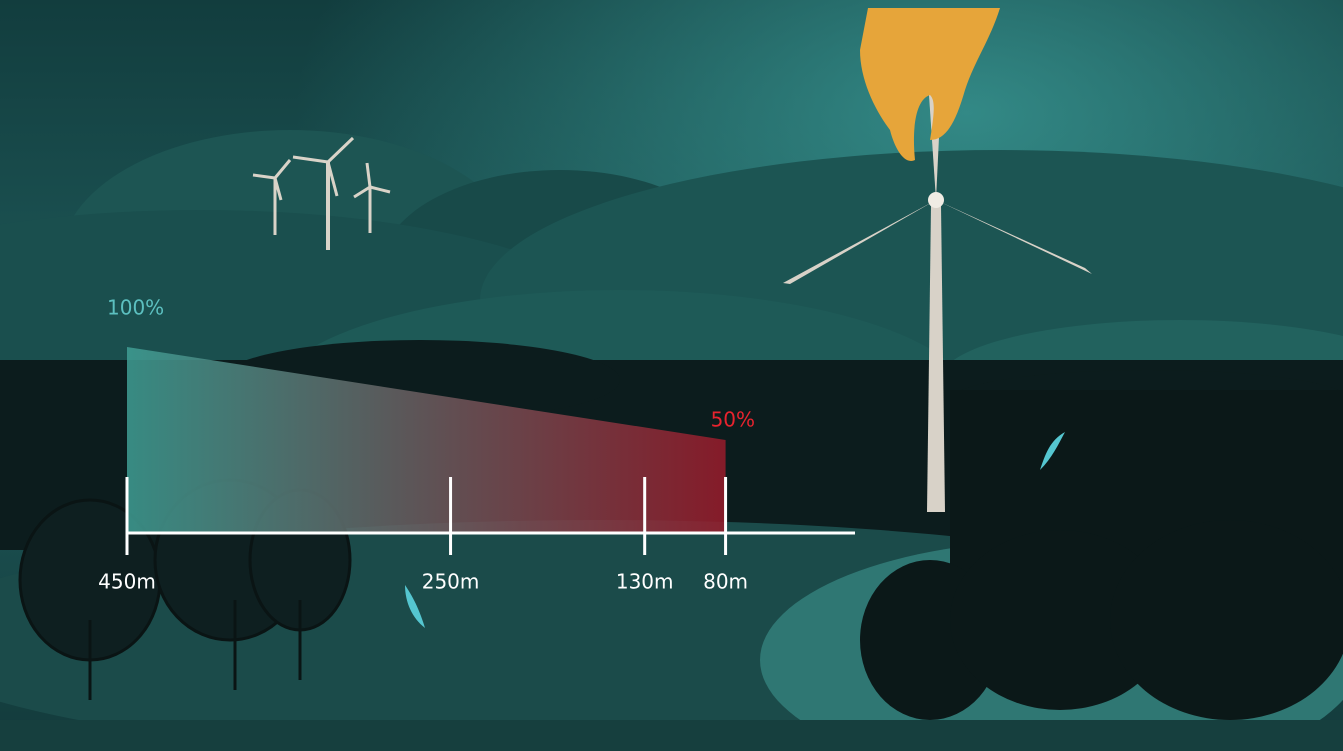  I want to click on x-tick-label: 80m, so click(725, 582).